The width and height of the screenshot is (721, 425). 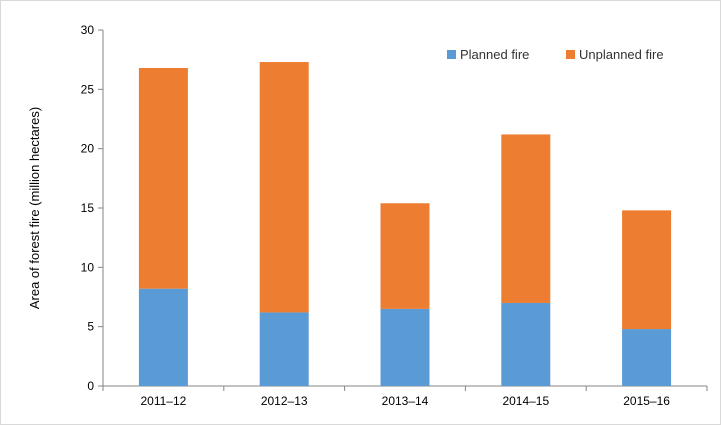 I want to click on legend-label-unplanned-fire: Unplanned fire, so click(x=621, y=54).